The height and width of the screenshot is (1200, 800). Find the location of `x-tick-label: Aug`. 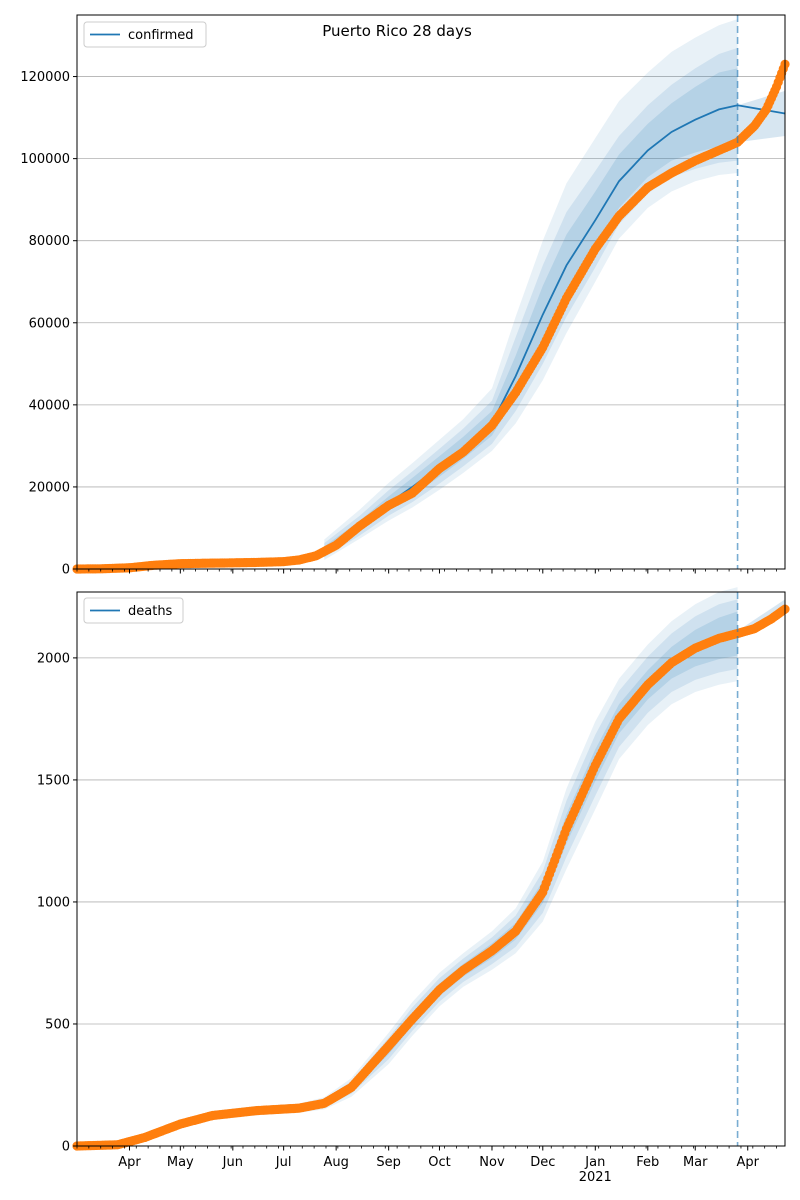

x-tick-label: Aug is located at coordinates (335, 1162).